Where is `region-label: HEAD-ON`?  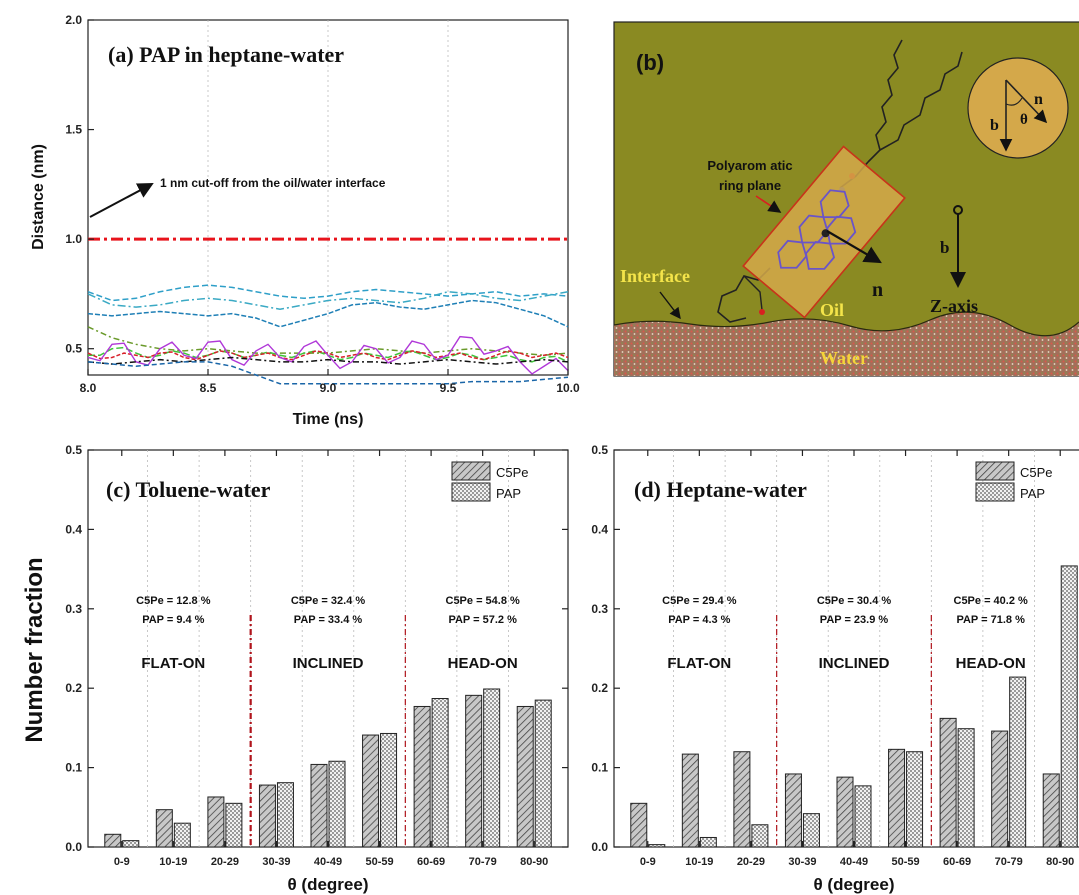 region-label: HEAD-ON is located at coordinates (991, 663).